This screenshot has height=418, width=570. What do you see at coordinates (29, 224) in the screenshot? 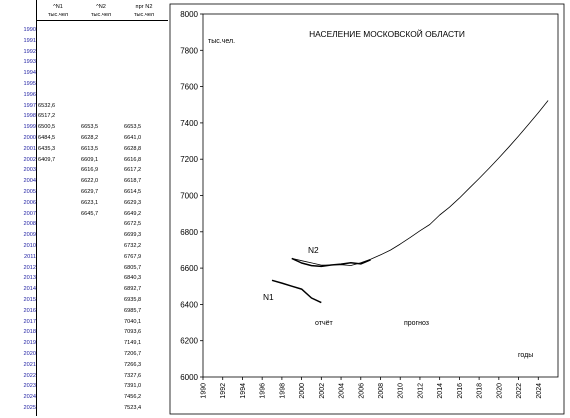
I see `year-cell: 2008` at bounding box center [29, 224].